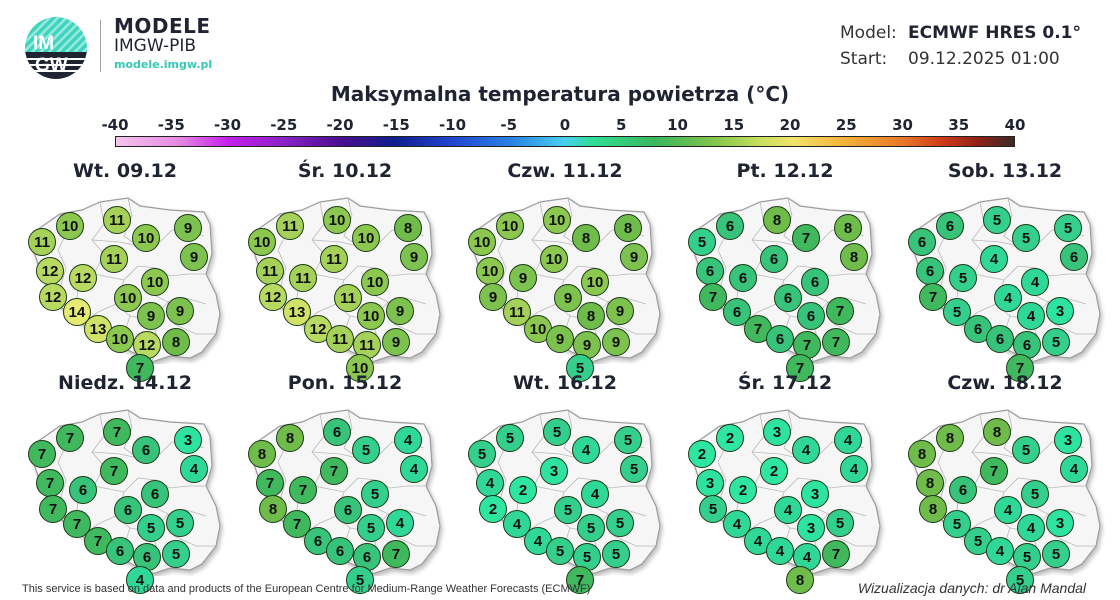 The image size is (1120, 600). Describe the element at coordinates (790, 125) in the screenshot. I see `colorbar-tick-label: 20` at that location.